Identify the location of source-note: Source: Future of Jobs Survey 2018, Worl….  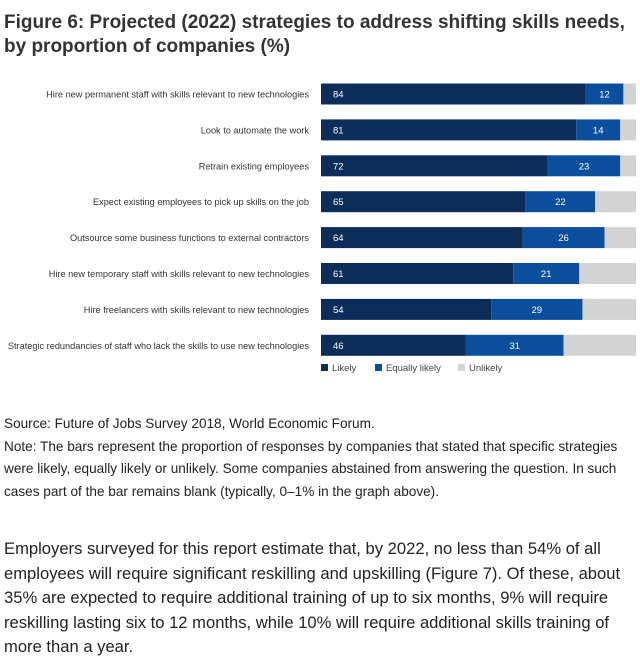
(320, 458).